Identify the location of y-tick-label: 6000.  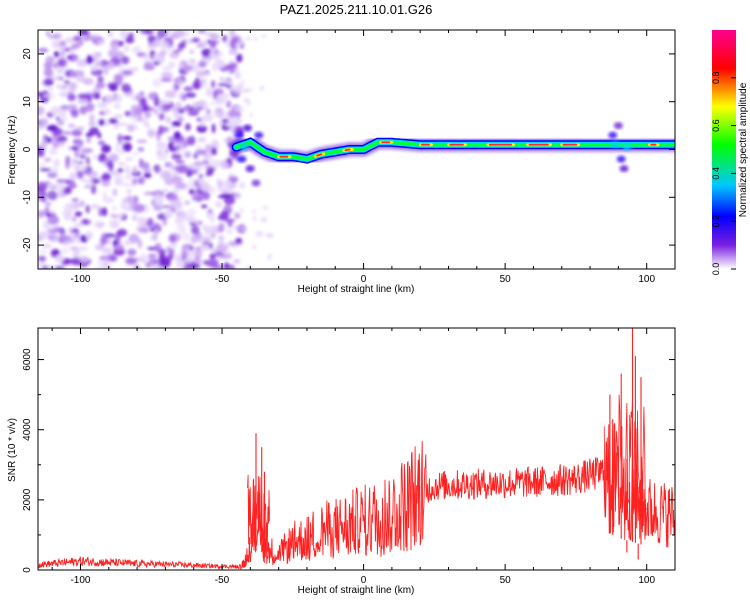
(27, 359).